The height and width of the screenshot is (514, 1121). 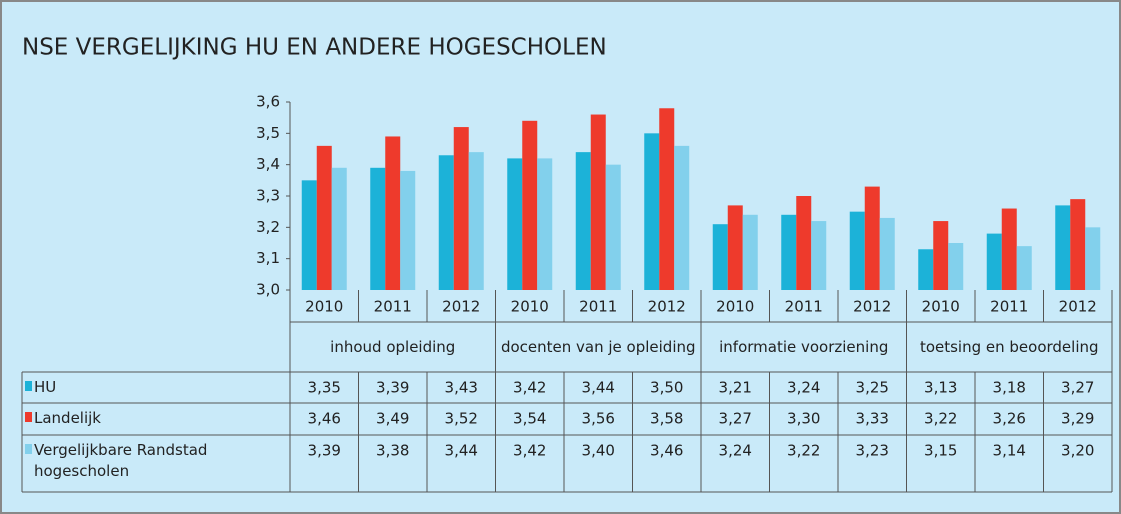 I want to click on legend-label: HU, so click(x=45, y=387).